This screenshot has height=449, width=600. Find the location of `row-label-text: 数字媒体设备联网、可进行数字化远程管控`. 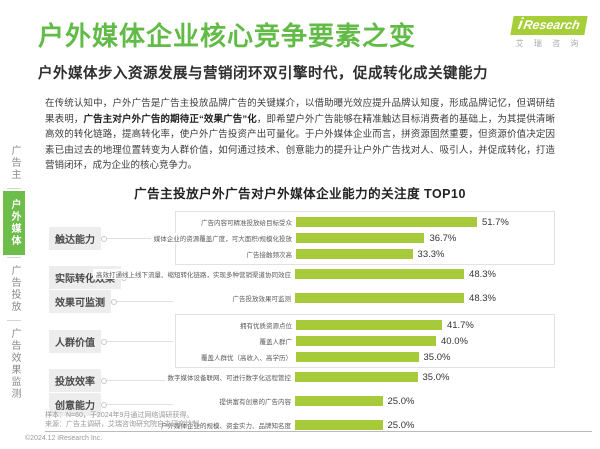

row-label-text: 数字媒体设备联网、可进行数字化远程管控 is located at coordinates (227, 377).